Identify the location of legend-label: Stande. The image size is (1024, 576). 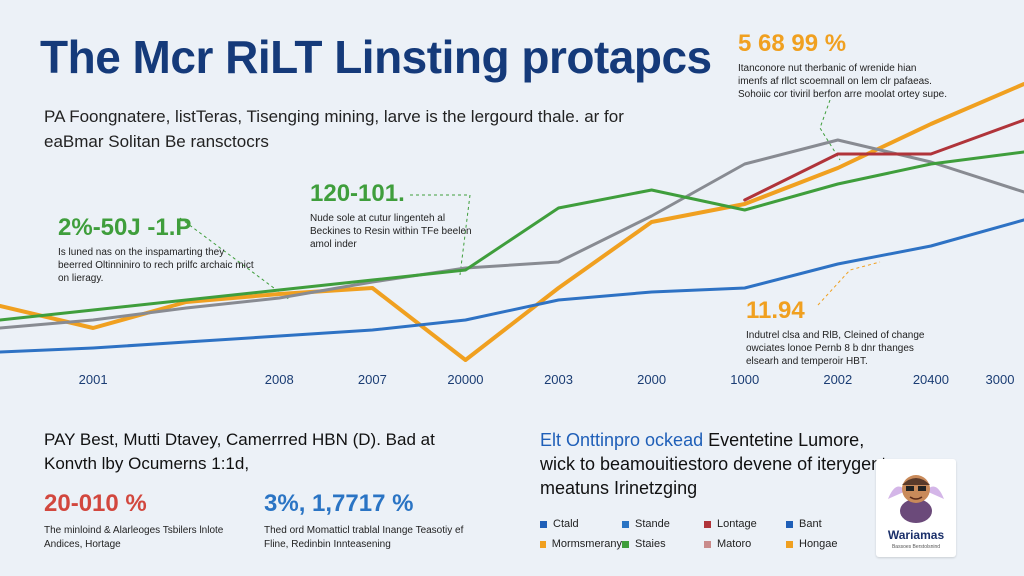
(652, 524).